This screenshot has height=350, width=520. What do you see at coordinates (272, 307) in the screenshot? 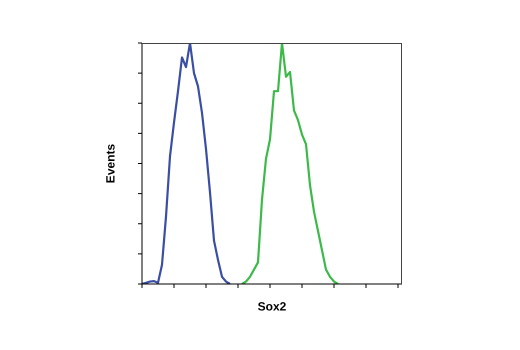
I see `x-axis-title: Sox2` at bounding box center [272, 307].